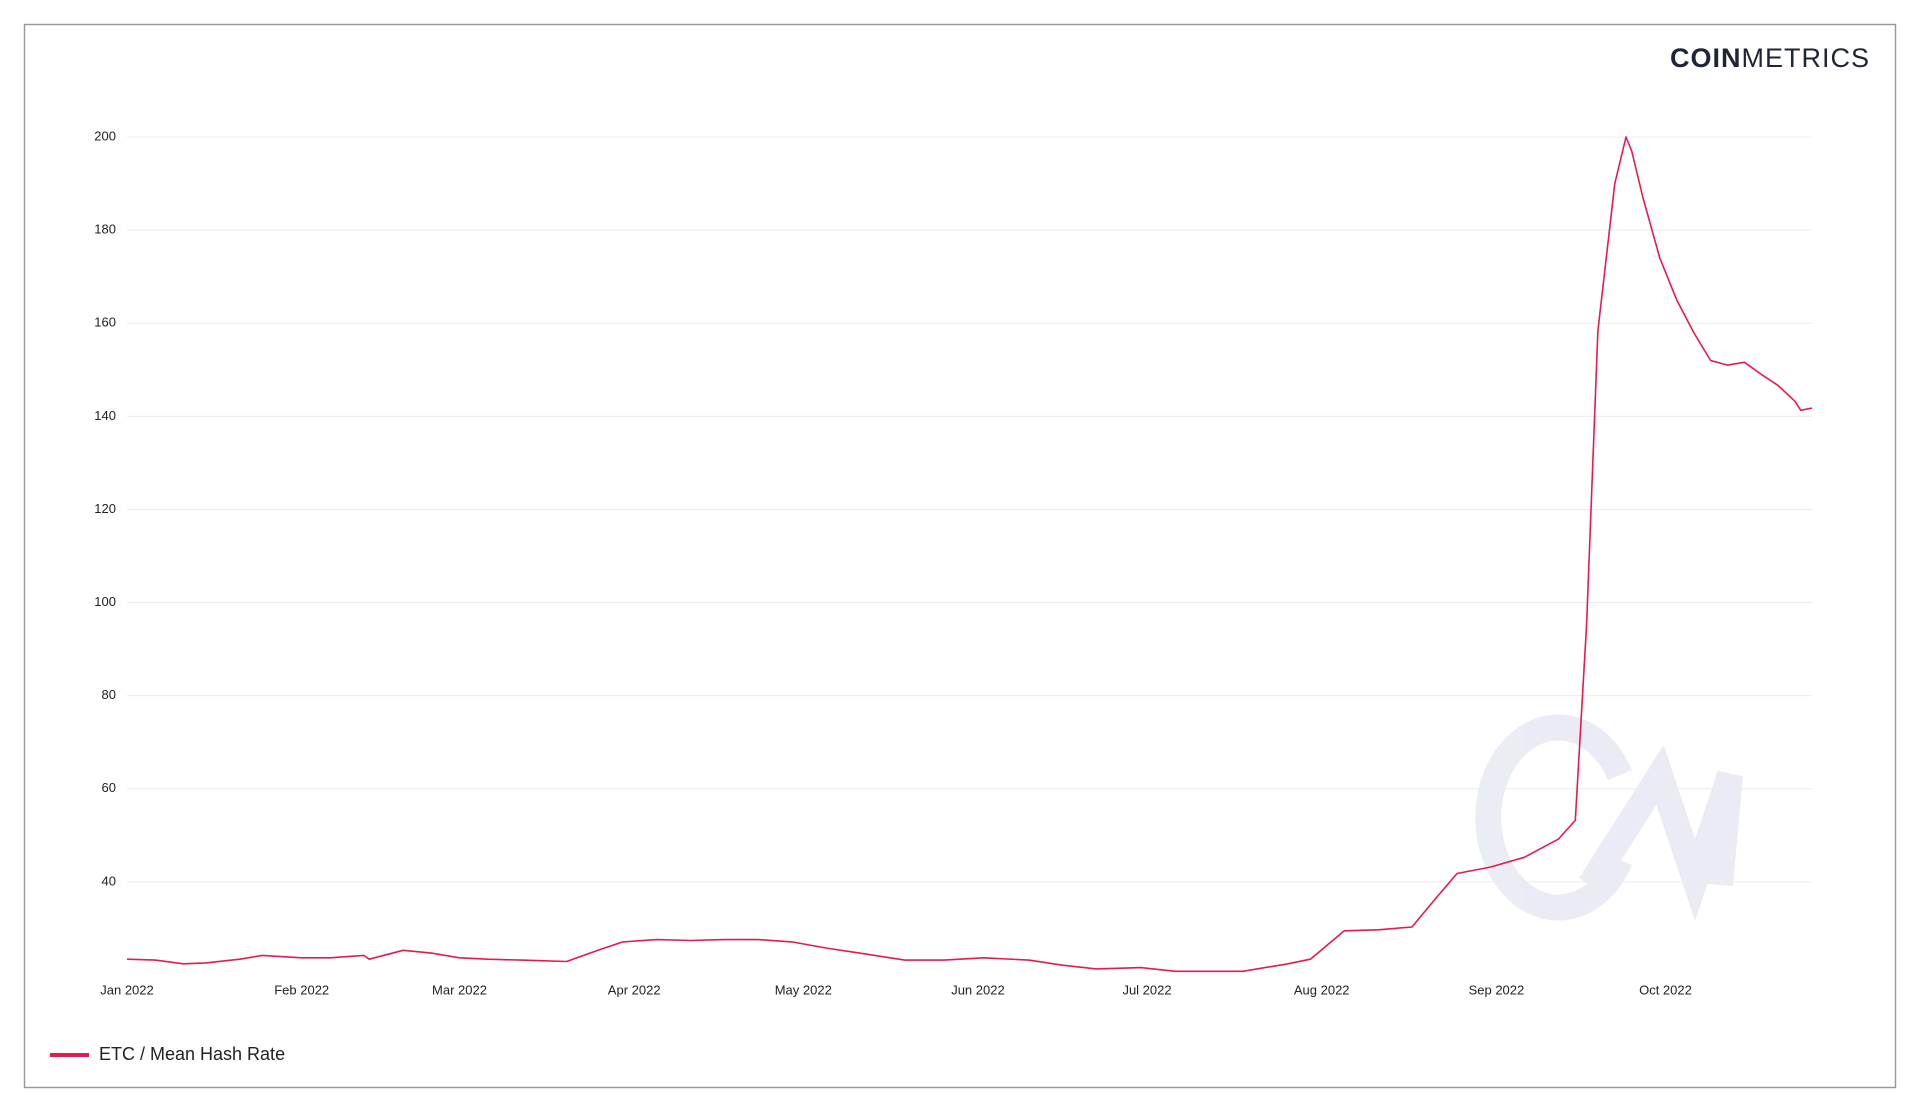  I want to click on y-tick-label: 180, so click(105, 229).